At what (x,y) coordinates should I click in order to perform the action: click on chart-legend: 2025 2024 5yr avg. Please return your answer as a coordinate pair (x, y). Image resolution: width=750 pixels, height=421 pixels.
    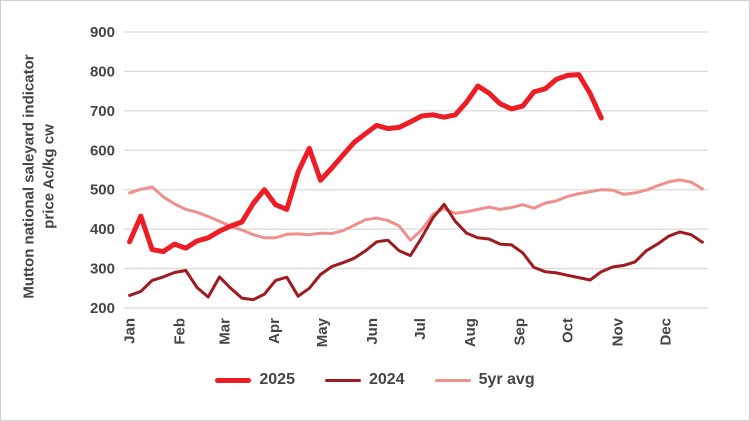
    Looking at the image, I should click on (375, 380).